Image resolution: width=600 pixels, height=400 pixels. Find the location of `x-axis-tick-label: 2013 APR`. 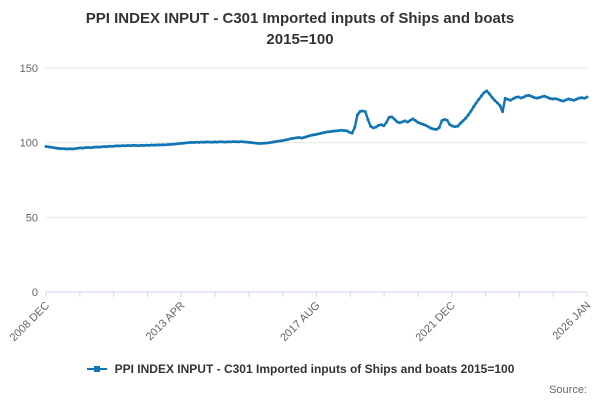

x-axis-tick-label: 2013 APR is located at coordinates (166, 322).